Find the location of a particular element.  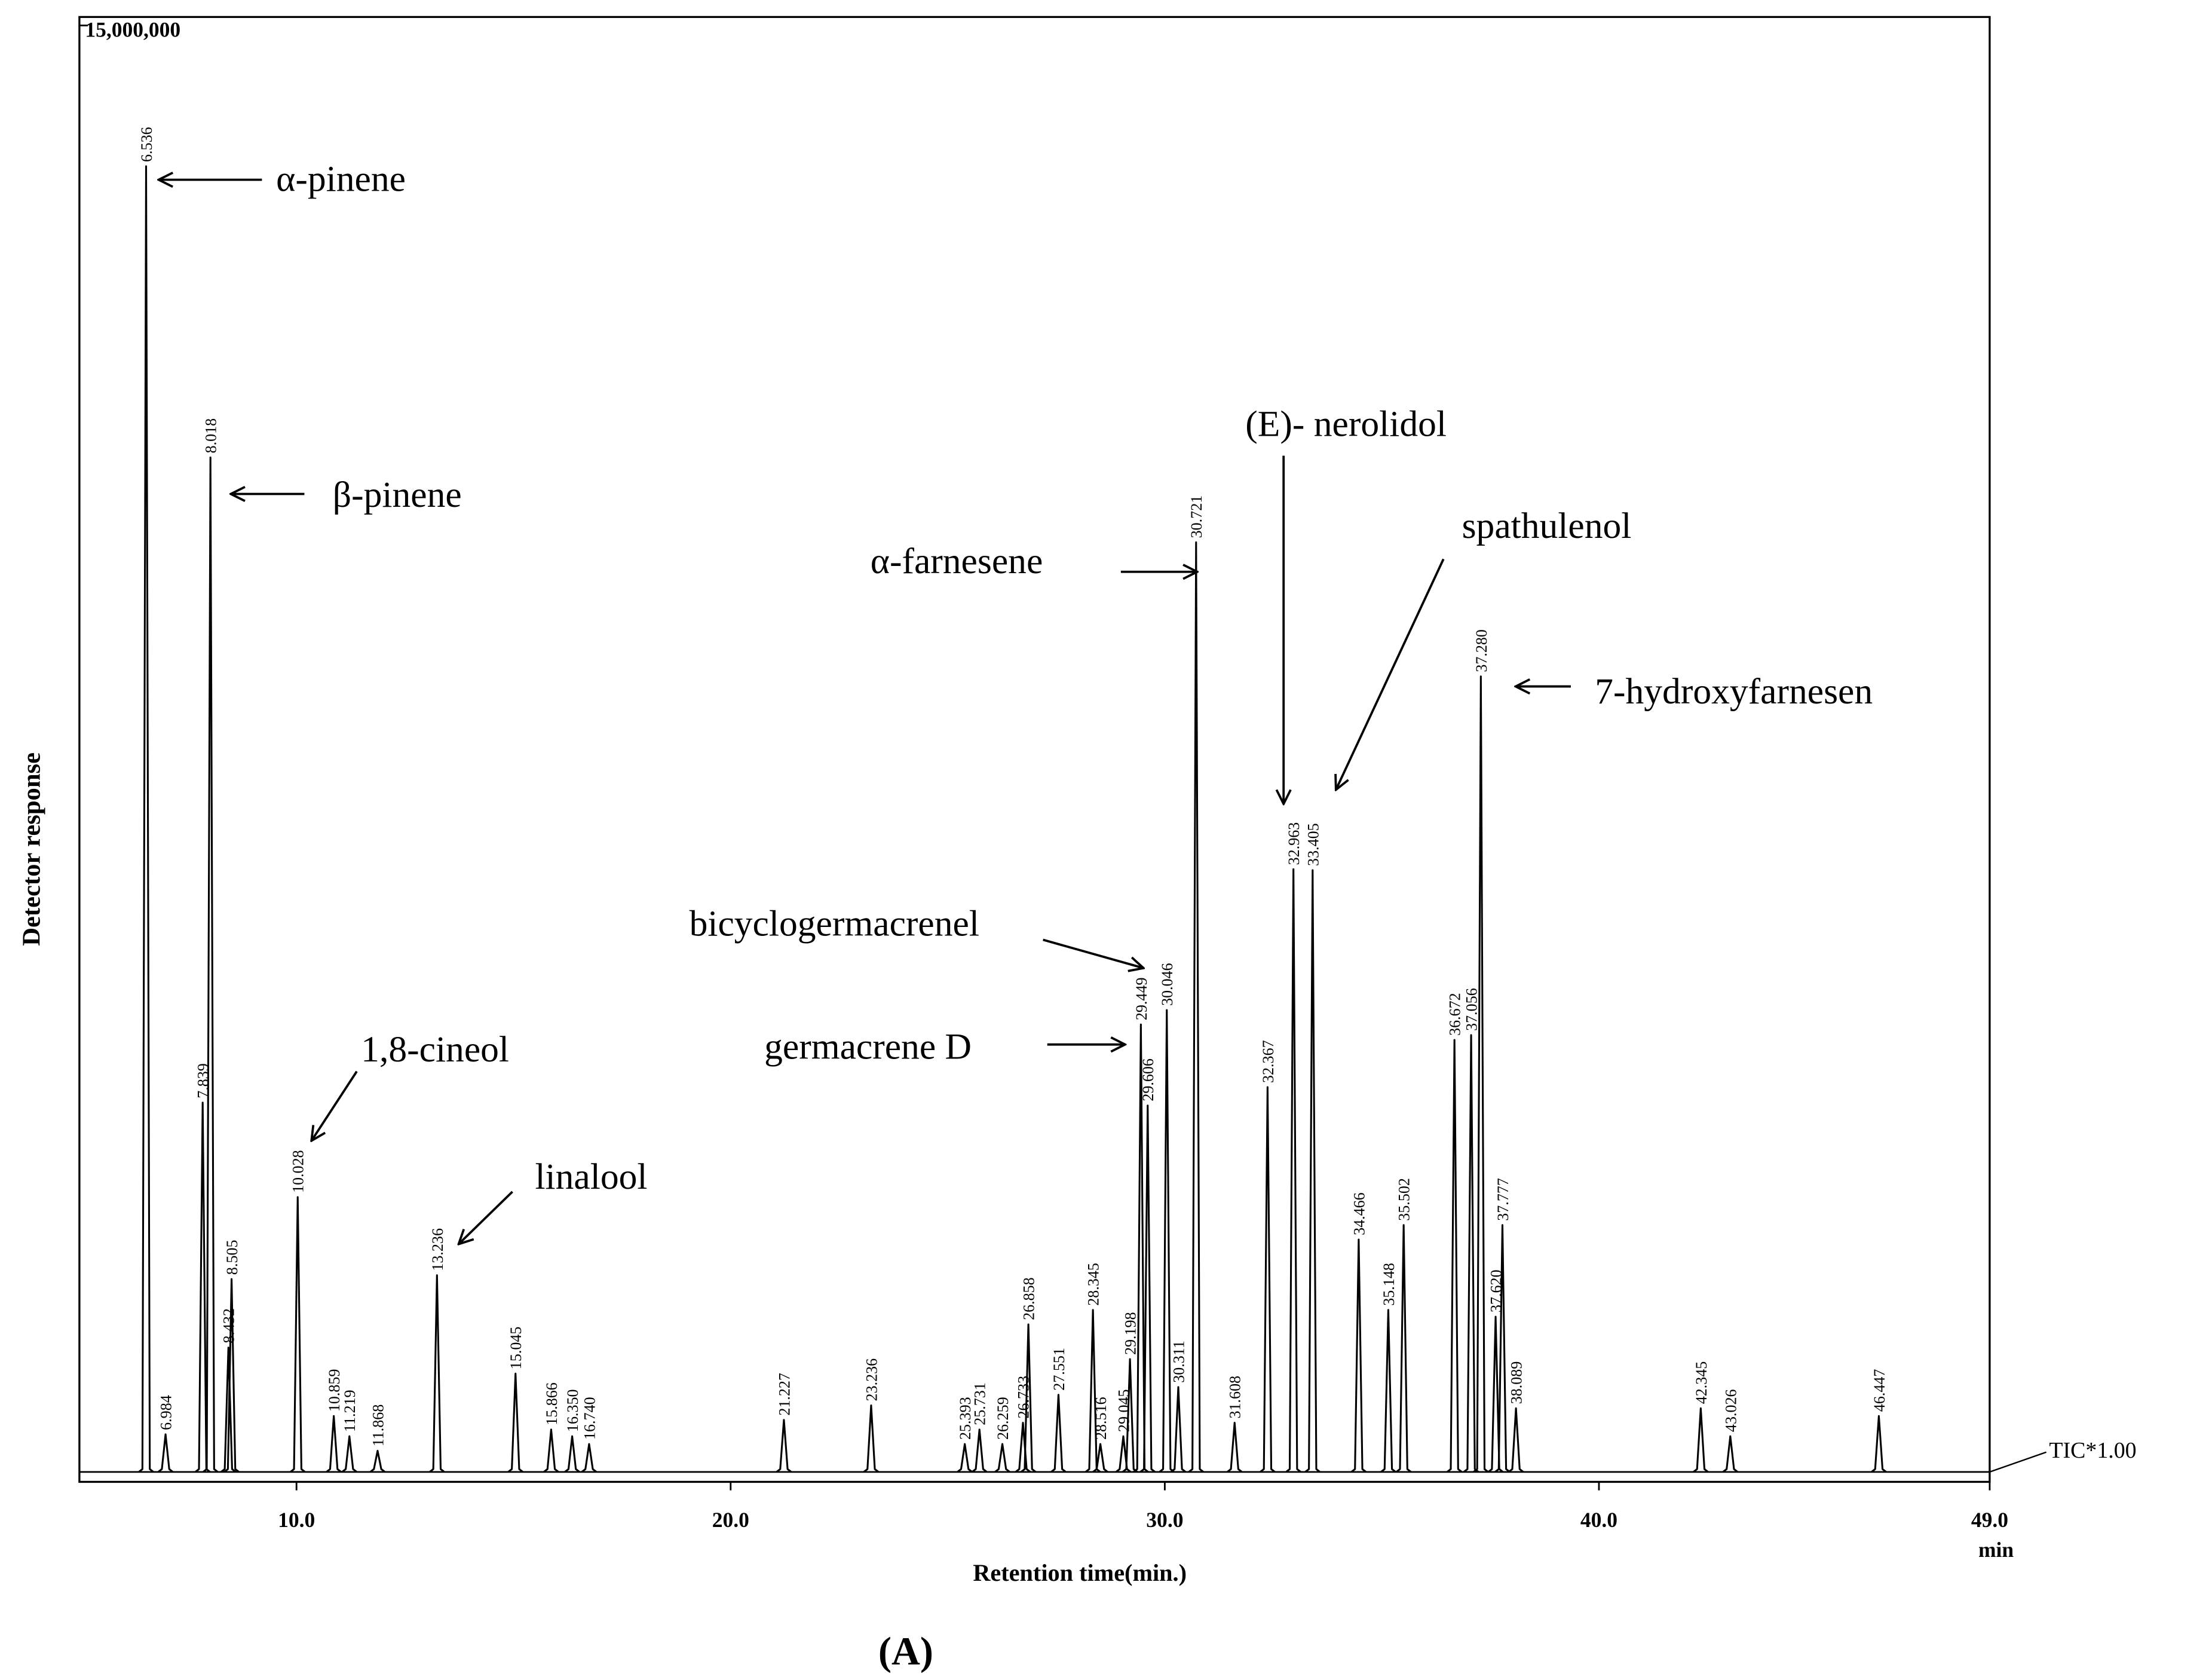

x-unit: min is located at coordinates (1996, 1550).